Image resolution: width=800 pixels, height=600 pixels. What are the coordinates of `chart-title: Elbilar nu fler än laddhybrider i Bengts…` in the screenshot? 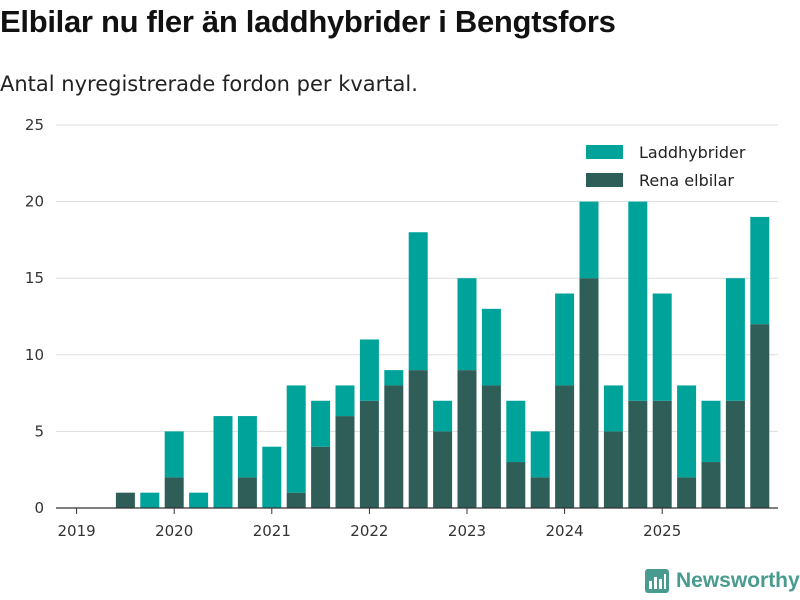 It's located at (308, 21).